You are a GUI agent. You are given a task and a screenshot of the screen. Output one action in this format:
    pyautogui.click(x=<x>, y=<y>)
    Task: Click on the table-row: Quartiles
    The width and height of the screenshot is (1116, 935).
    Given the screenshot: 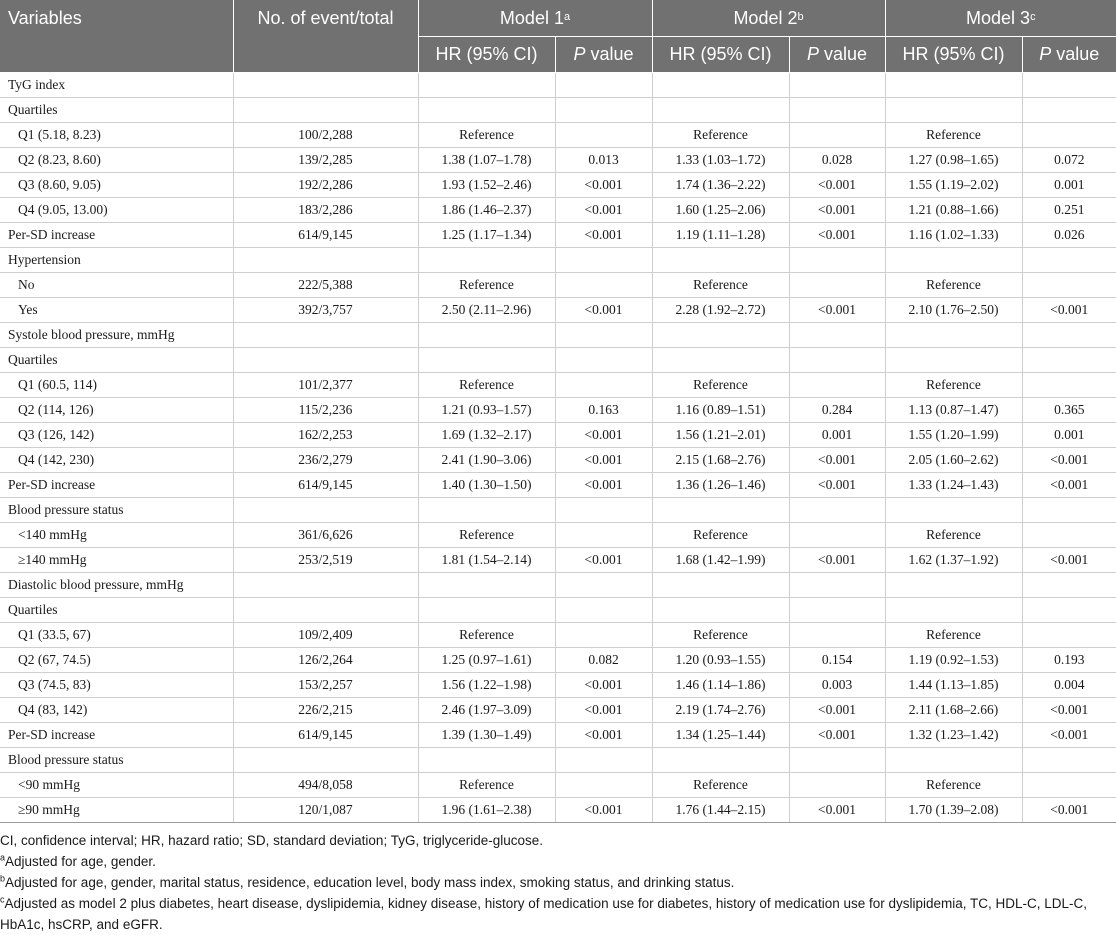 What is the action you would take?
    pyautogui.click(x=558, y=610)
    